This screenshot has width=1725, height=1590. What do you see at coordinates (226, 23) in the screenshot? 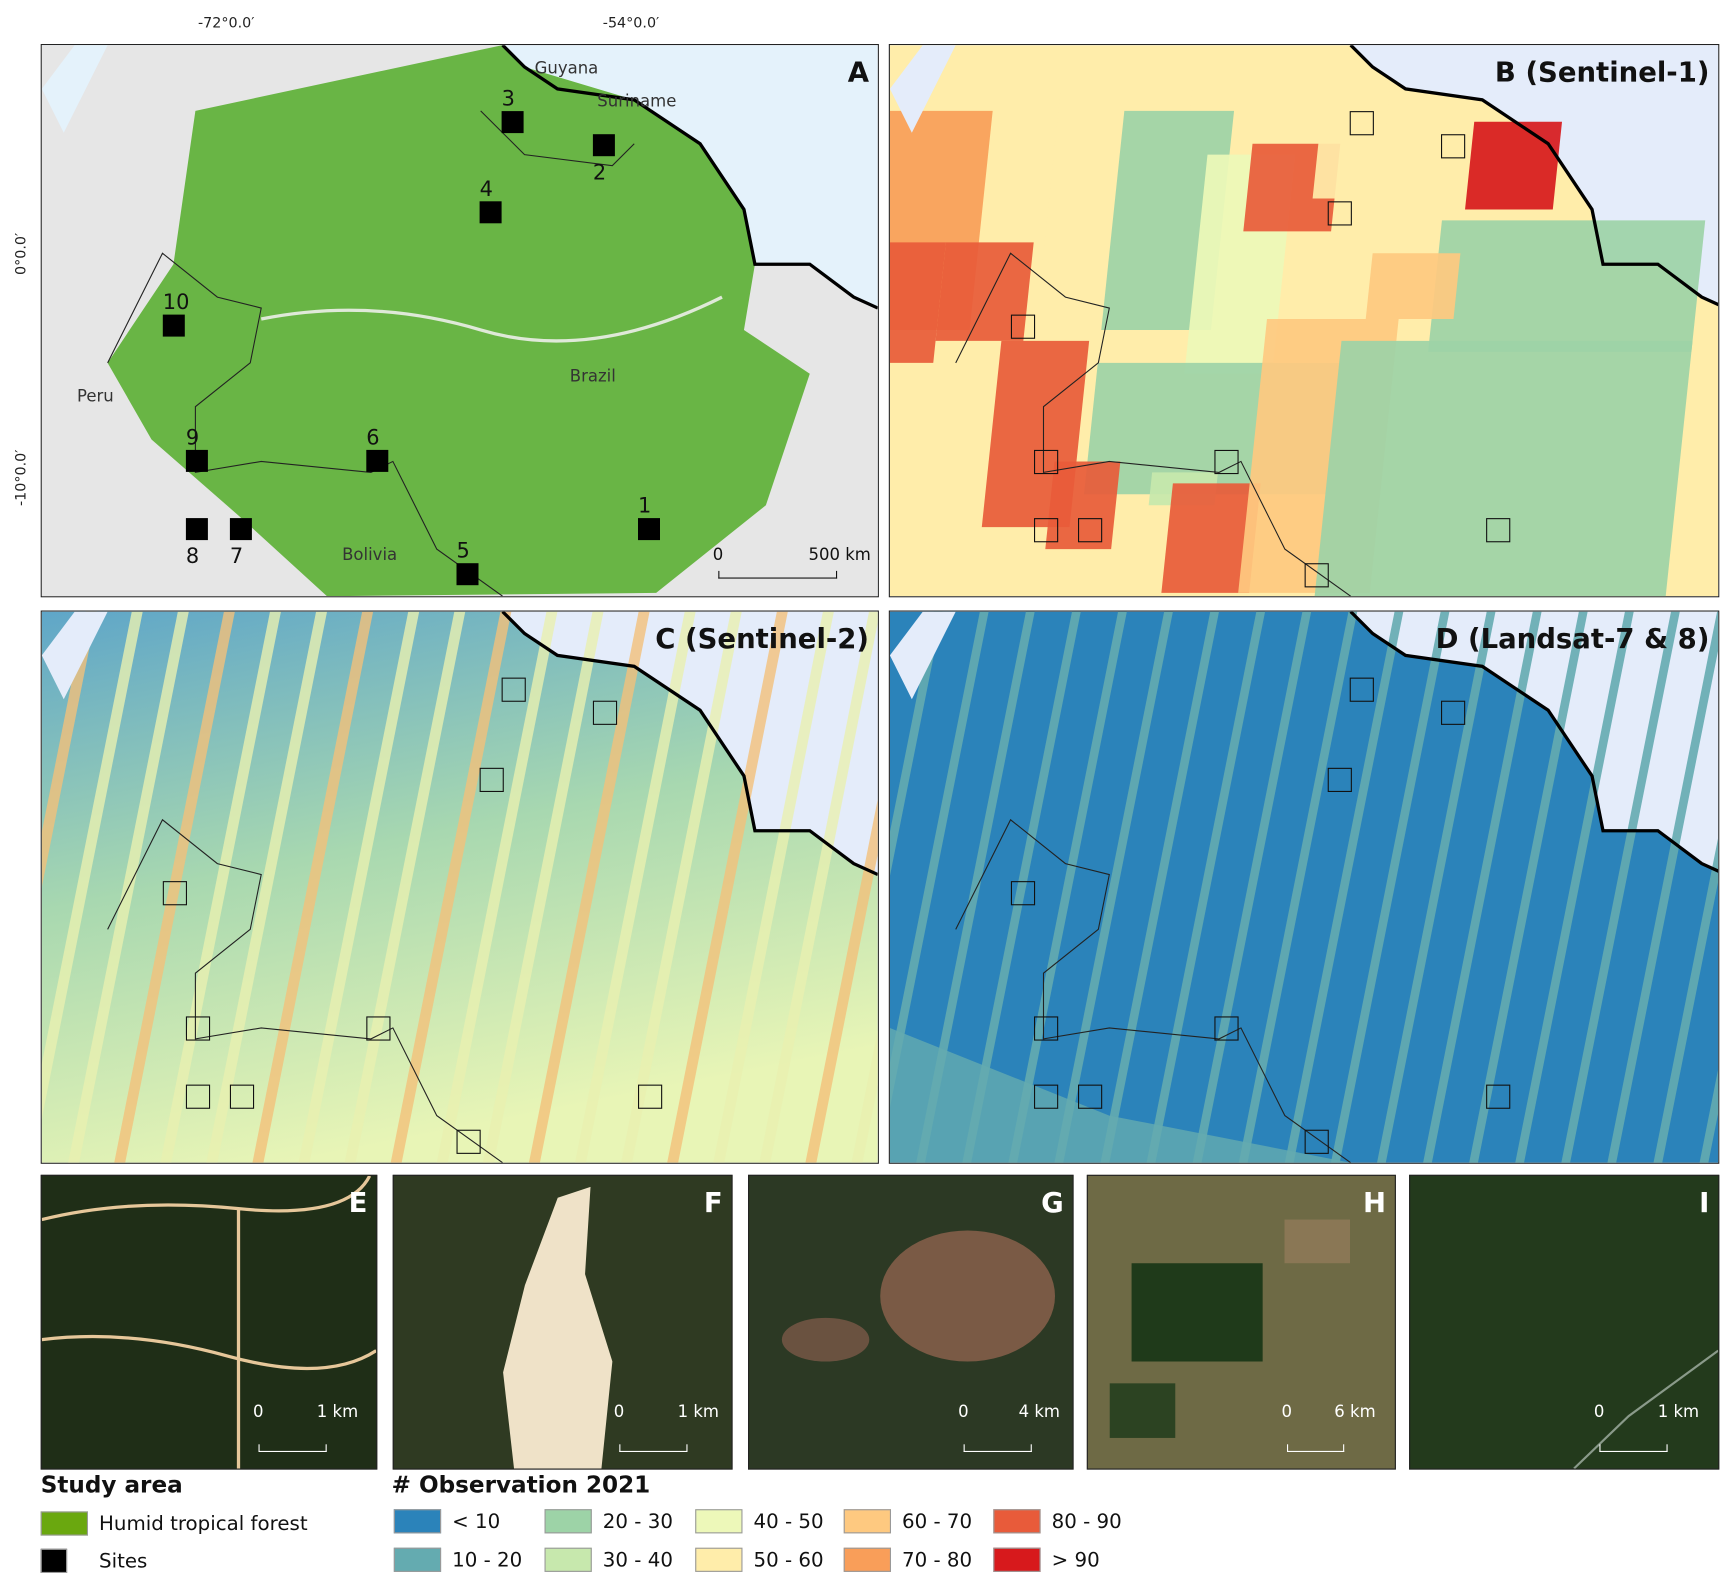
I see `lon-tick: -72°0.0′` at bounding box center [226, 23].